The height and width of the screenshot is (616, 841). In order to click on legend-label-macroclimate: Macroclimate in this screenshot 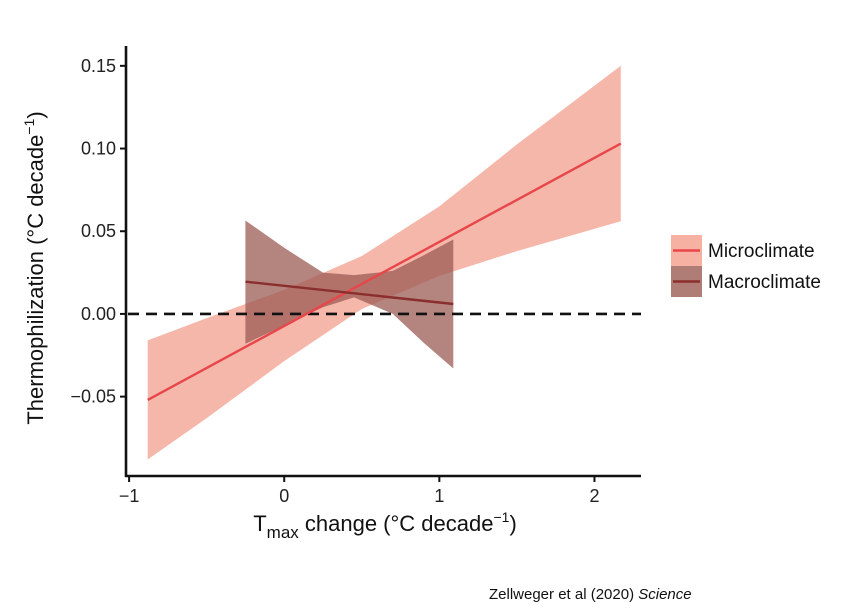, I will do `click(764, 282)`.